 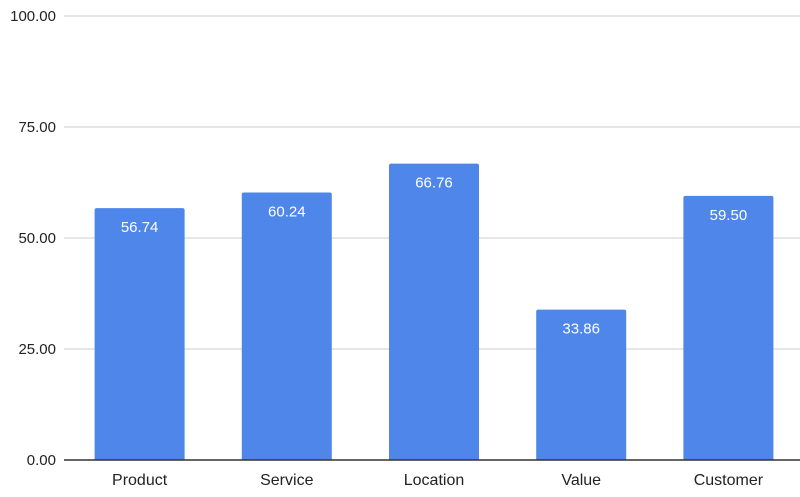 What do you see at coordinates (139, 334) in the screenshot?
I see `bar-product` at bounding box center [139, 334].